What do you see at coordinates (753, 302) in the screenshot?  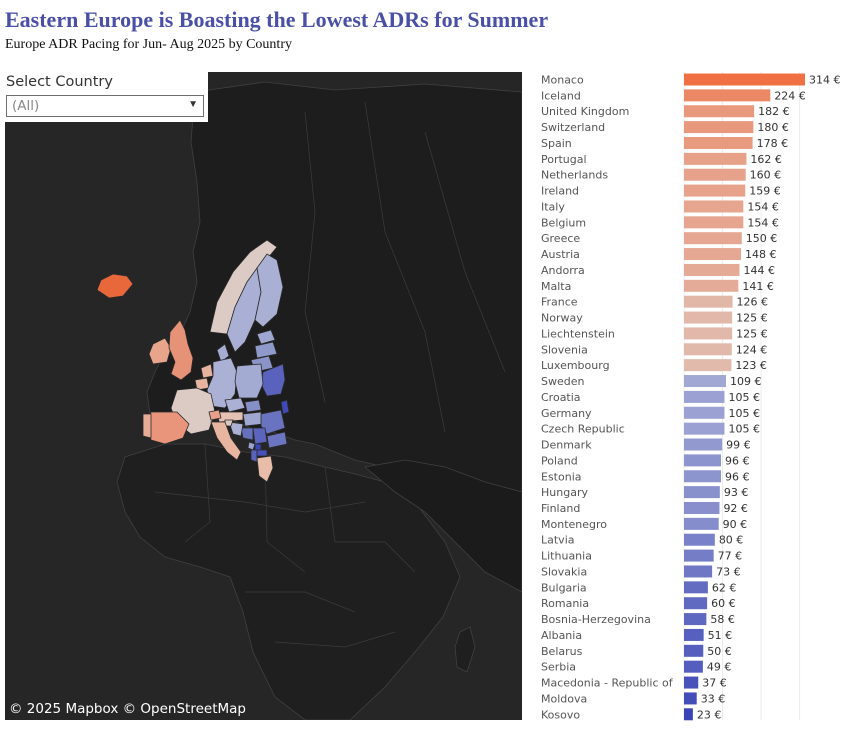 I see `bar-value-france: 126 €` at bounding box center [753, 302].